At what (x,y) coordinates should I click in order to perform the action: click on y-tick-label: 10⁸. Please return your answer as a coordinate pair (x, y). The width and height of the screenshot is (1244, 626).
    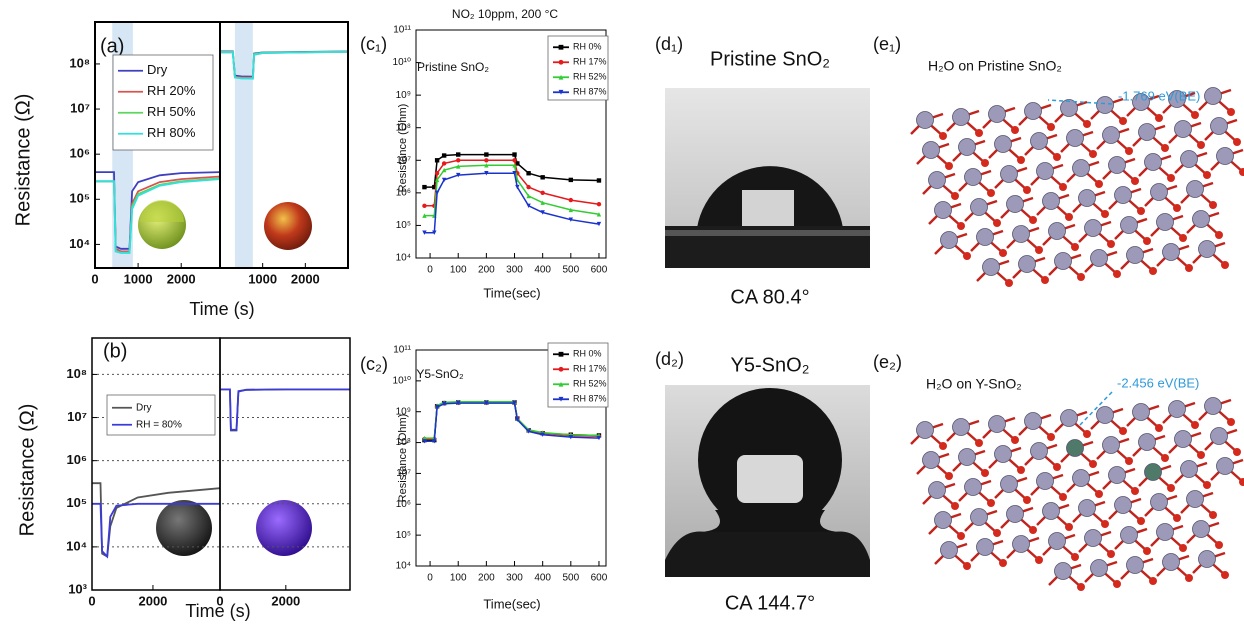
    Looking at the image, I should click on (403, 442).